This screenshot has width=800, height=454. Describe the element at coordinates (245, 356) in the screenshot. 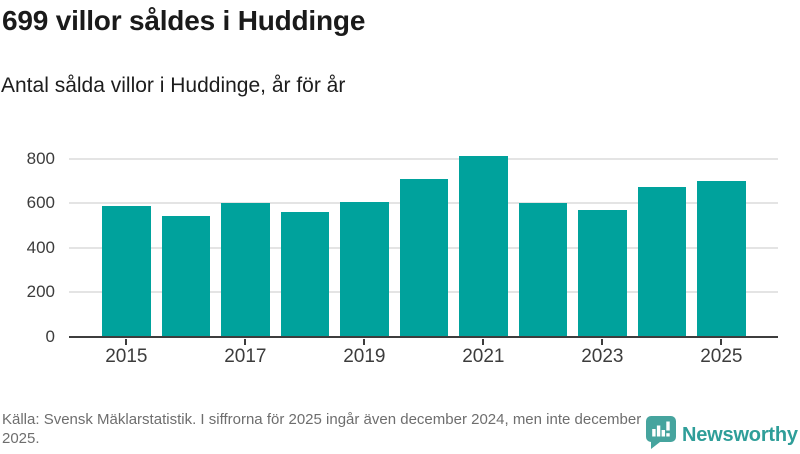

I see `x-tick-label-2017: 2017` at that location.